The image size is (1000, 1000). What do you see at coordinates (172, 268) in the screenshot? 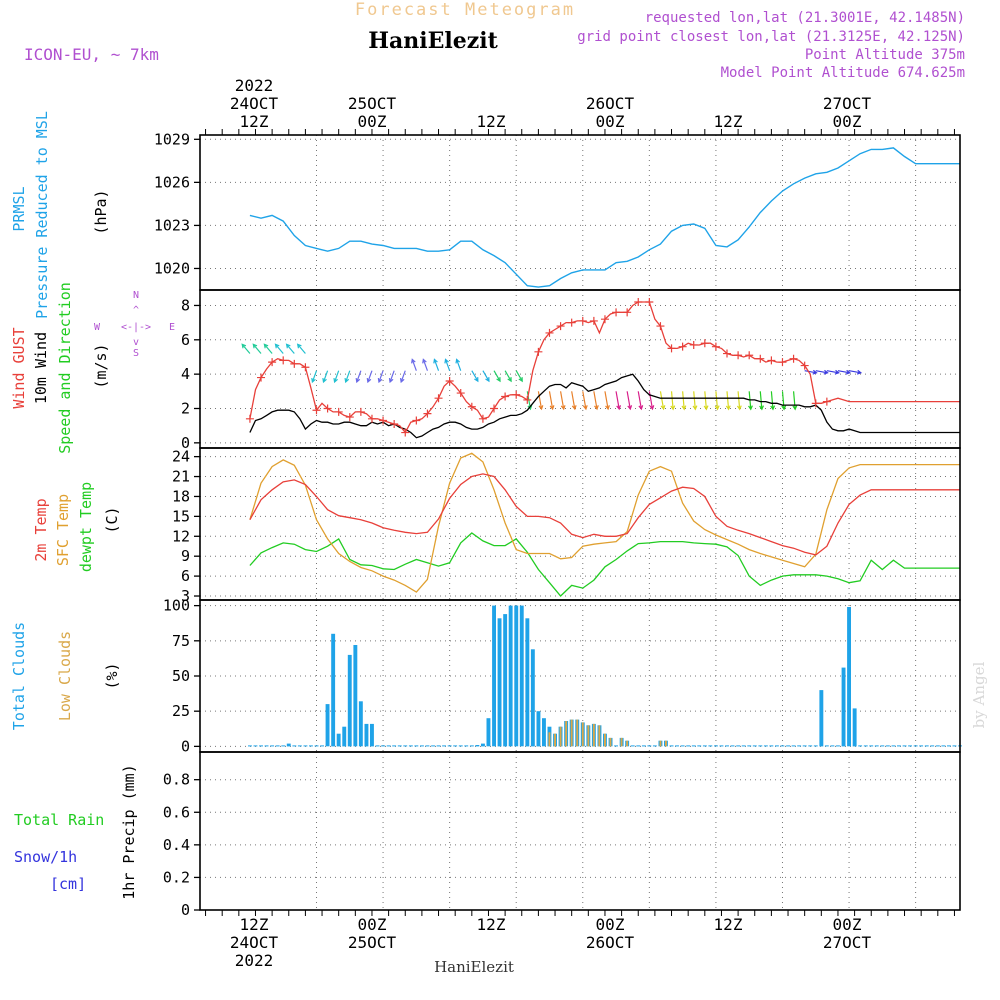
I see `y-tick-label: 1020` at bounding box center [172, 268].